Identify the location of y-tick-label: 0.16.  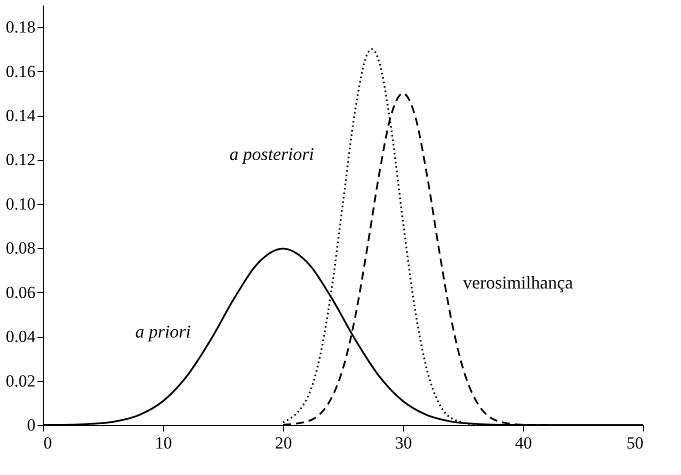
(21, 71).